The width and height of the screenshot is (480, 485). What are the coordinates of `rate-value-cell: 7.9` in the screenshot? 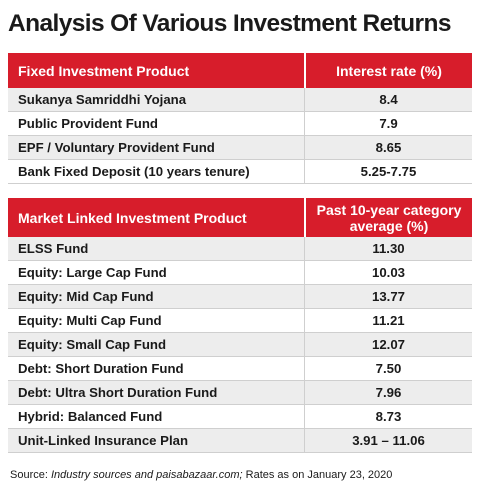 It's located at (388, 124).